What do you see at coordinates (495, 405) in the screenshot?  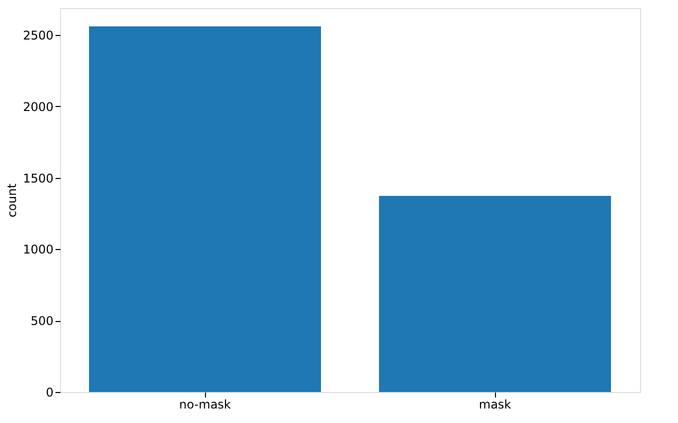 I see `x-tick-label: mask` at bounding box center [495, 405].